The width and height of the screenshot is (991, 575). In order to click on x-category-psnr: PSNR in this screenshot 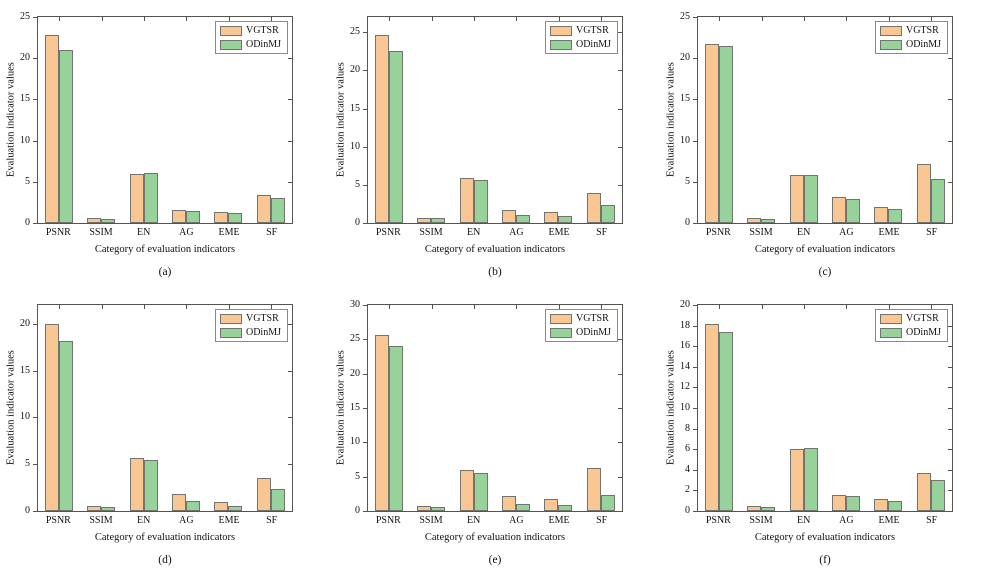, I will do `click(388, 520)`.